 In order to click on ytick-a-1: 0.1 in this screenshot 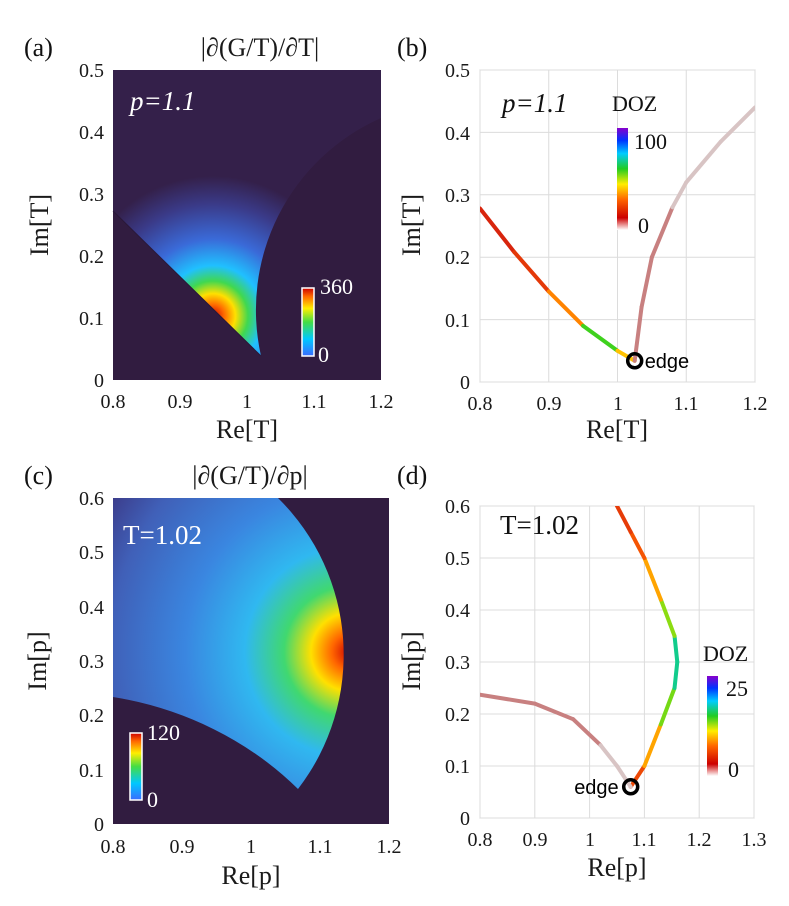, I will do `click(91, 319)`.